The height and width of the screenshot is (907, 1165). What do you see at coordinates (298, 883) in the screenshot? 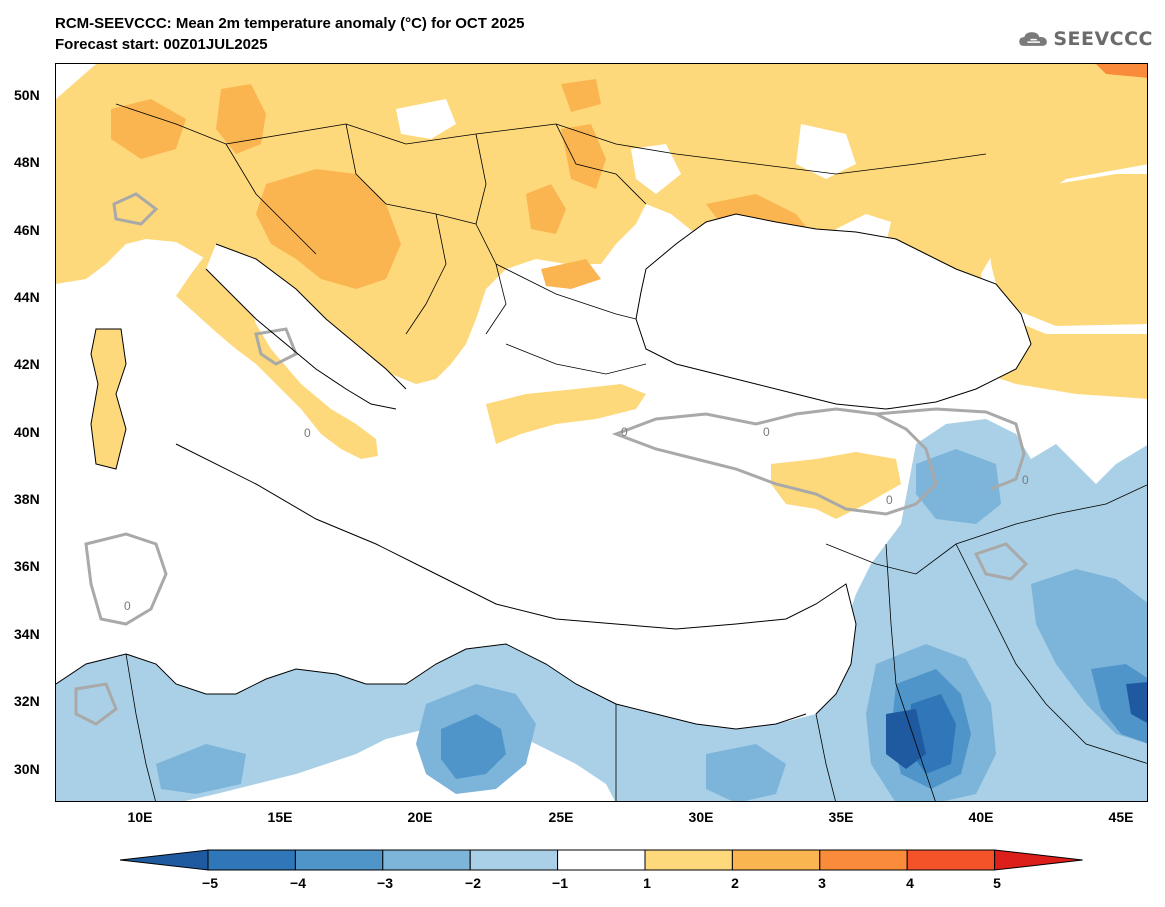
I see `colorbar-label: −4` at bounding box center [298, 883].